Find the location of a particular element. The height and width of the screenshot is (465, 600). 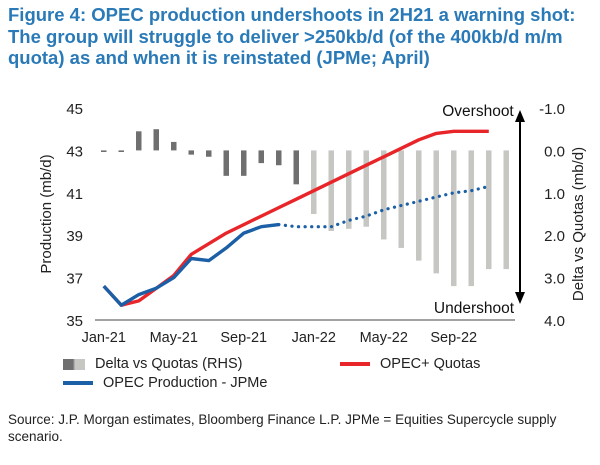

legend-swatch-quotas is located at coordinates (355, 364).